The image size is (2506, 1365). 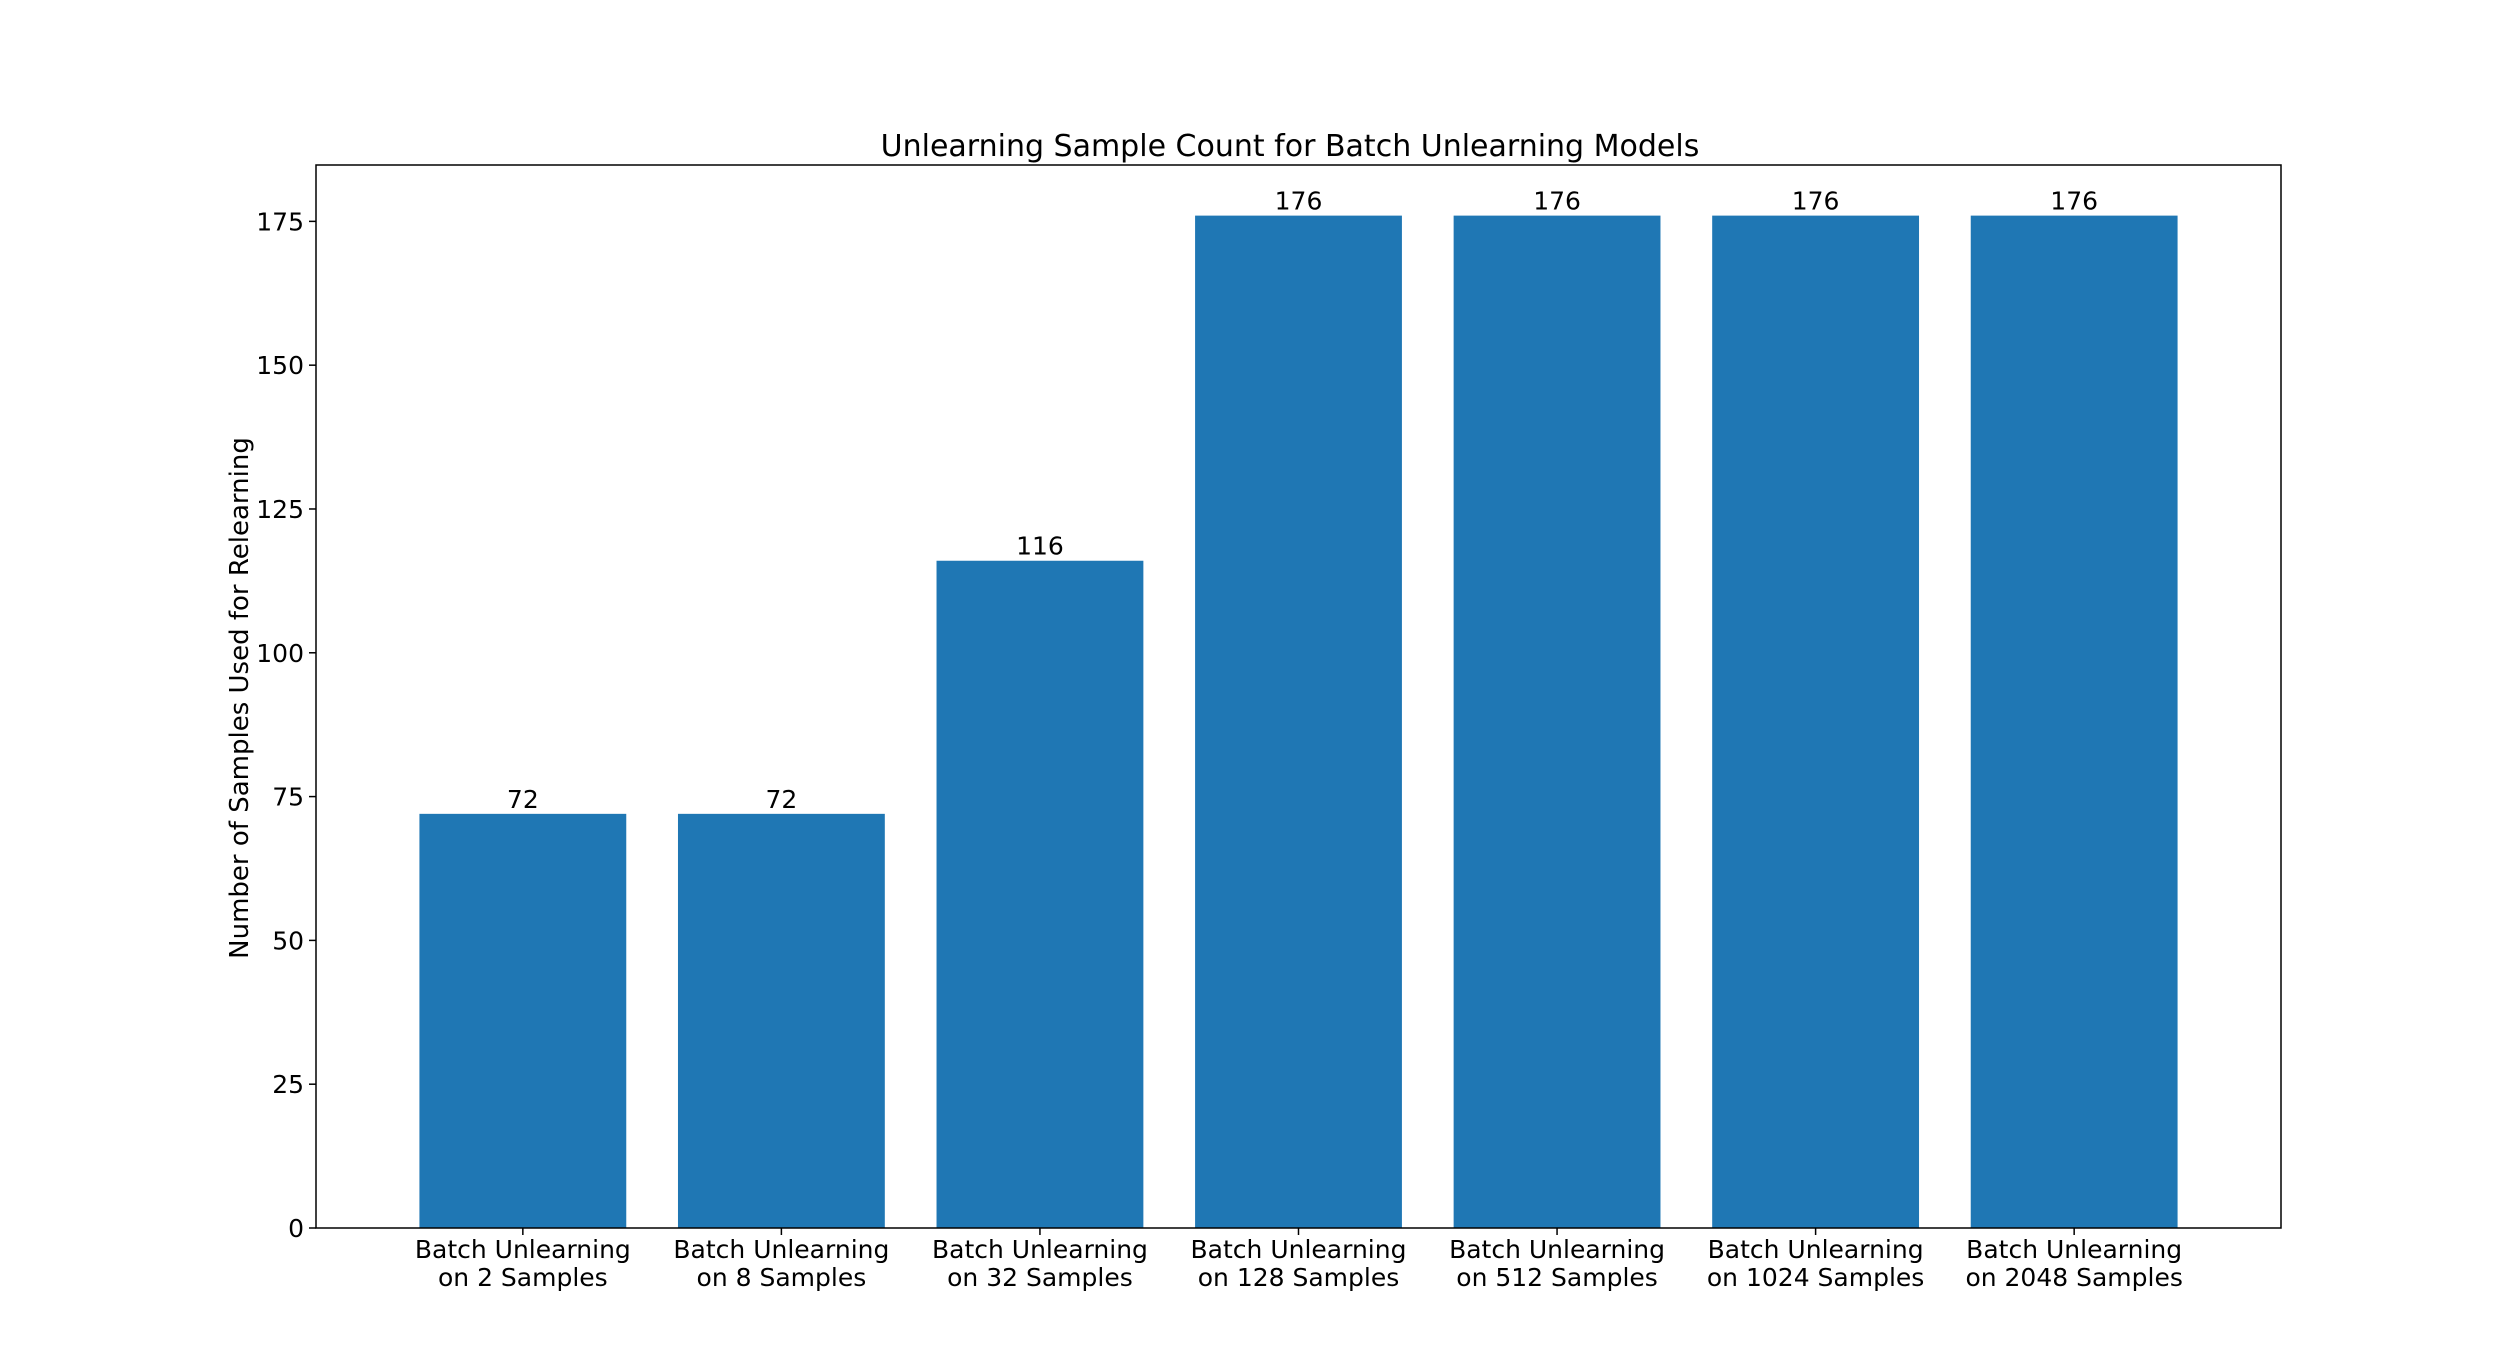 I want to click on y-tick-label: 75, so click(x=288, y=797).